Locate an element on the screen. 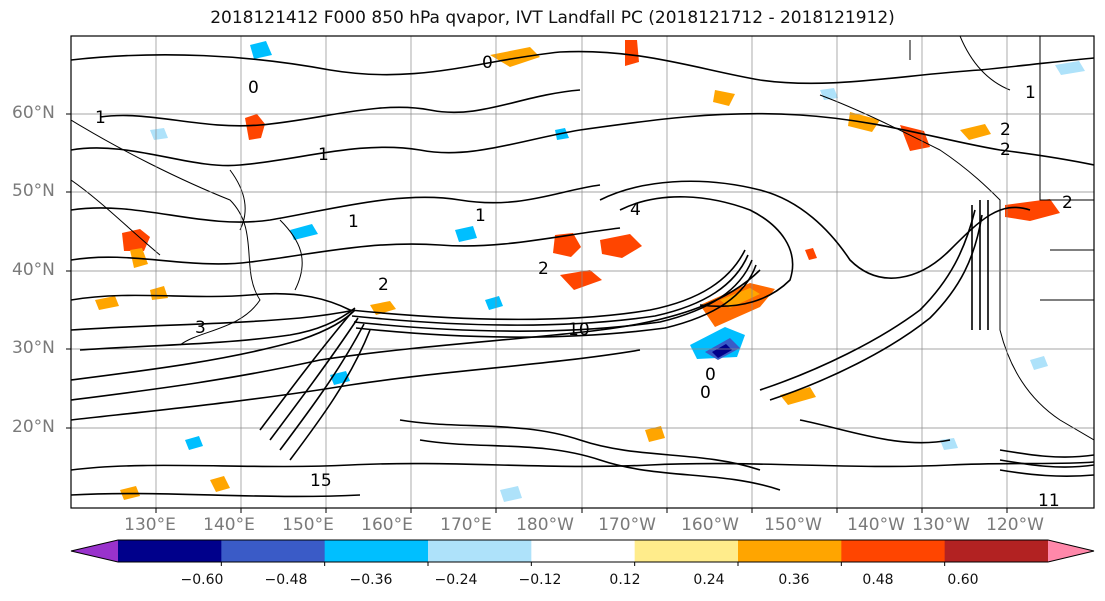 This screenshot has height=601, width=1105. lon-label: 160°E is located at coordinates (387, 525).